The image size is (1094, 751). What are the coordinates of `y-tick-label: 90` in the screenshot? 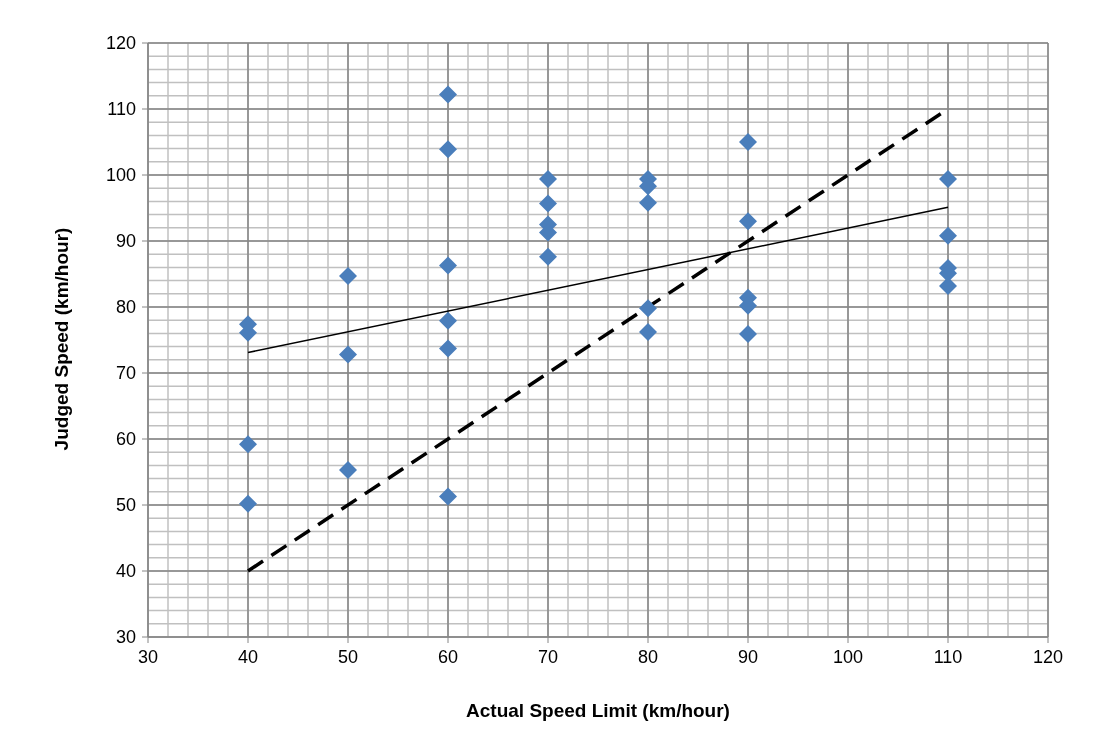 It's located at (125, 241).